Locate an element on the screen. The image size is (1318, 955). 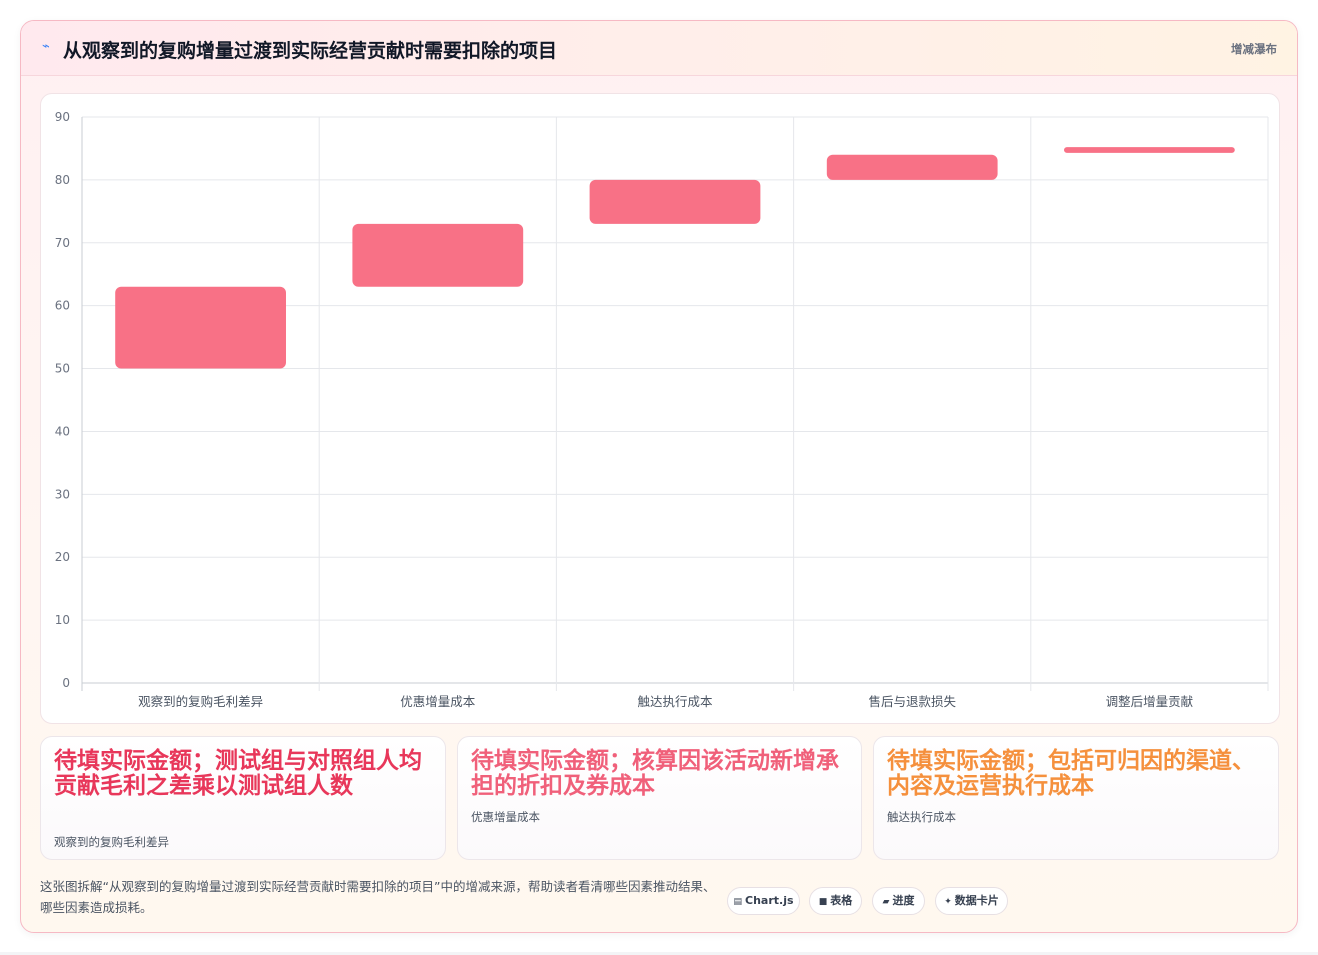
chip-data-card: ✦ 数据卡片 is located at coordinates (971, 901).